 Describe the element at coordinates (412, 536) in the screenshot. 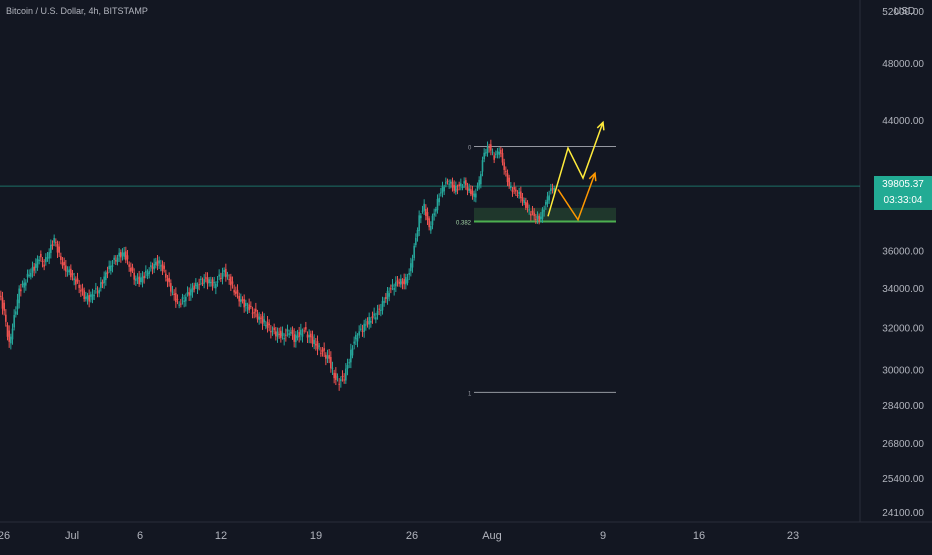

I see `time-axis-tick: 26` at that location.